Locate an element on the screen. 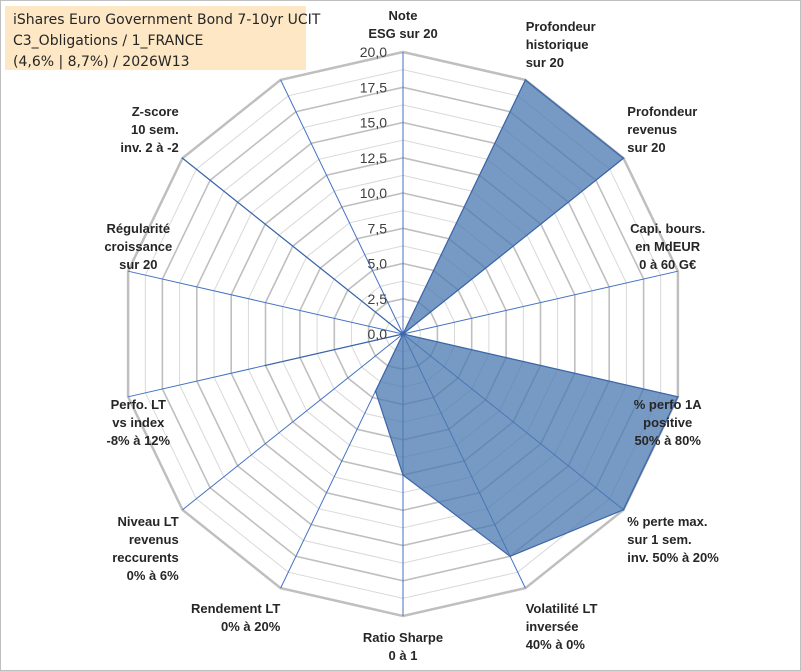  axis-label-line: en MdEUR is located at coordinates (668, 246).